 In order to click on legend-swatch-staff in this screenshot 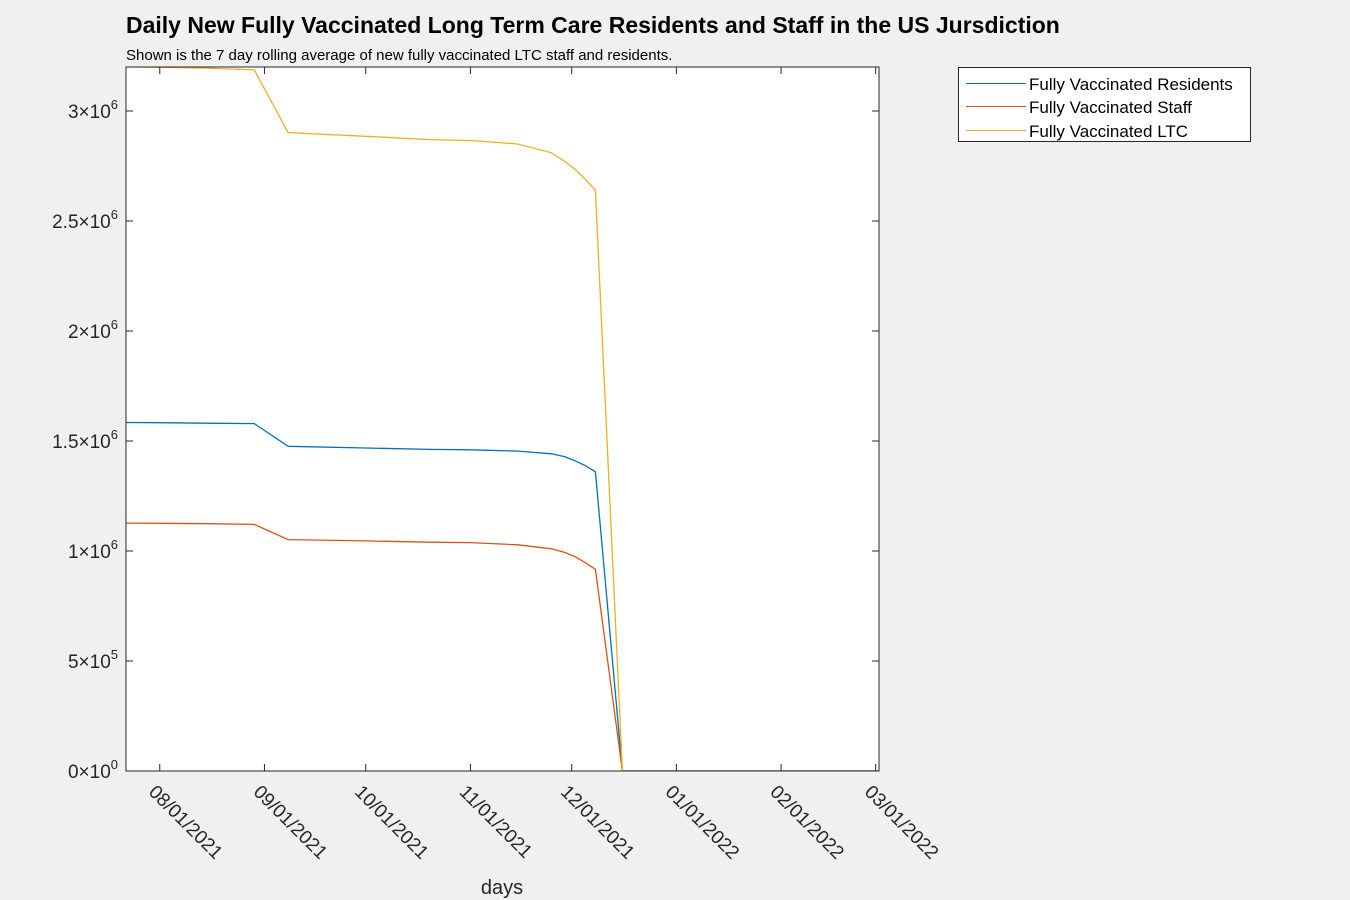, I will do `click(996, 106)`.